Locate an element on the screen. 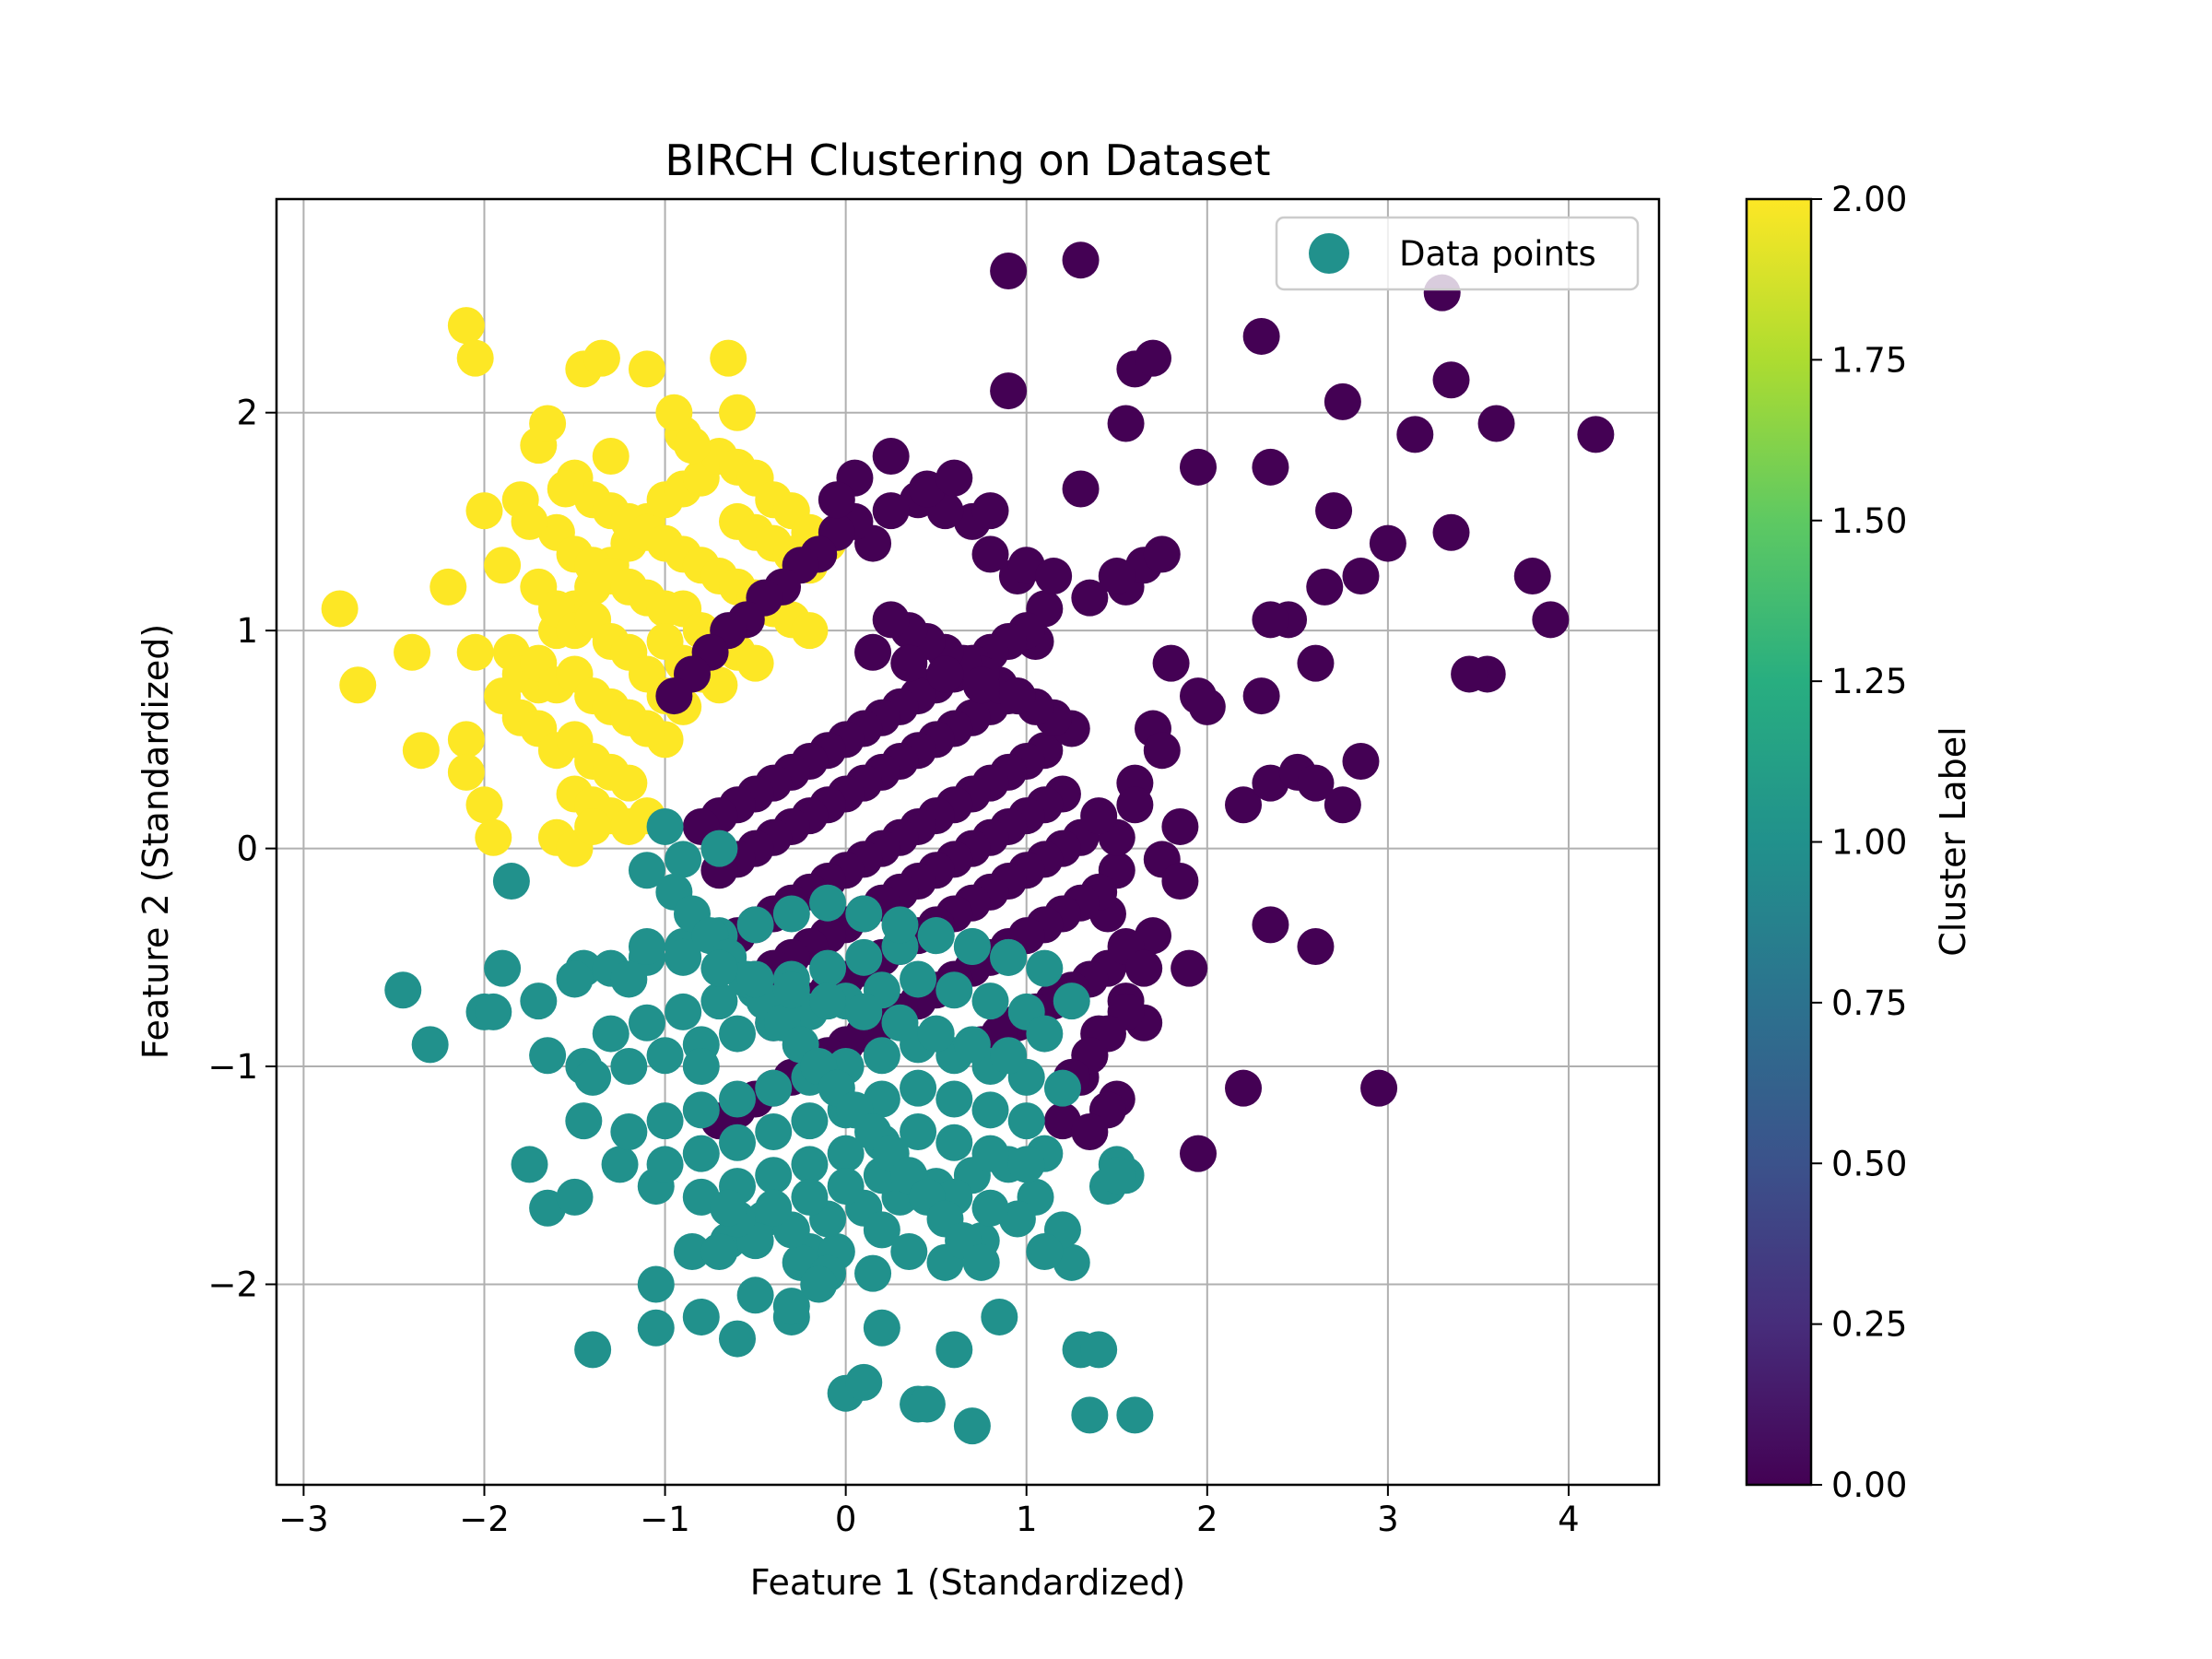 This screenshot has height=1659, width=2212. y-tick-label: −1 is located at coordinates (232, 1067).